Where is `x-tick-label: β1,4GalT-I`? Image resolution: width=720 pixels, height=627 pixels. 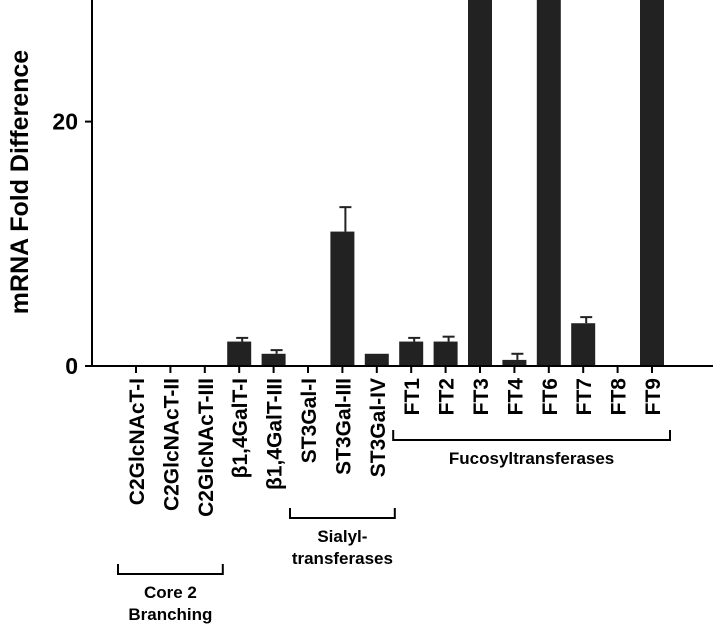
x-tick-label: β1,4GalT-I is located at coordinates (240, 428).